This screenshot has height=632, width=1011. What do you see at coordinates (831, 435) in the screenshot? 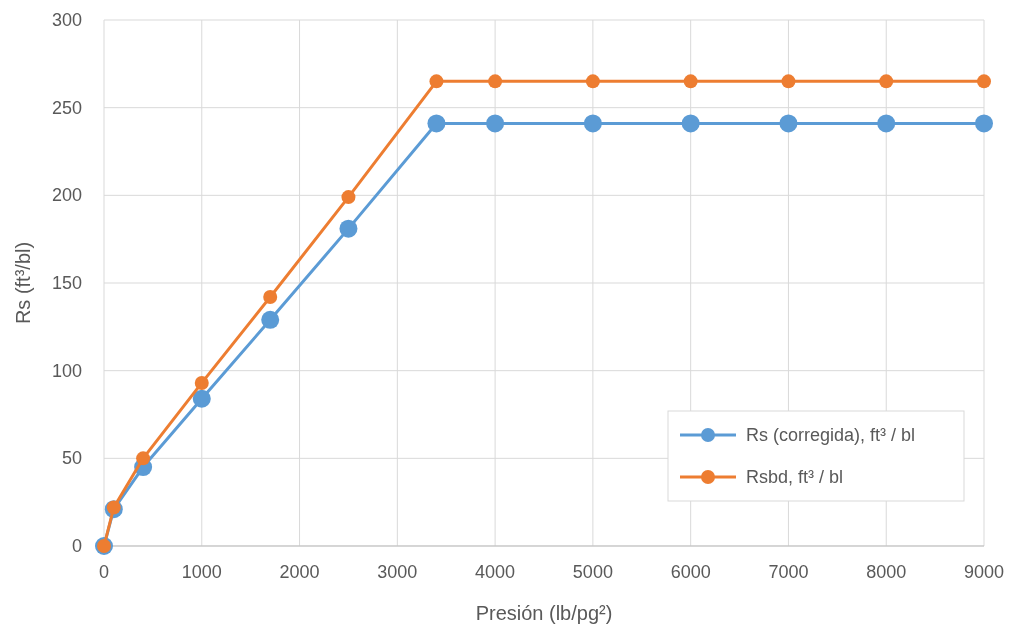
I see `legend-label: Rs (corregida), ft³ / bl` at bounding box center [831, 435].